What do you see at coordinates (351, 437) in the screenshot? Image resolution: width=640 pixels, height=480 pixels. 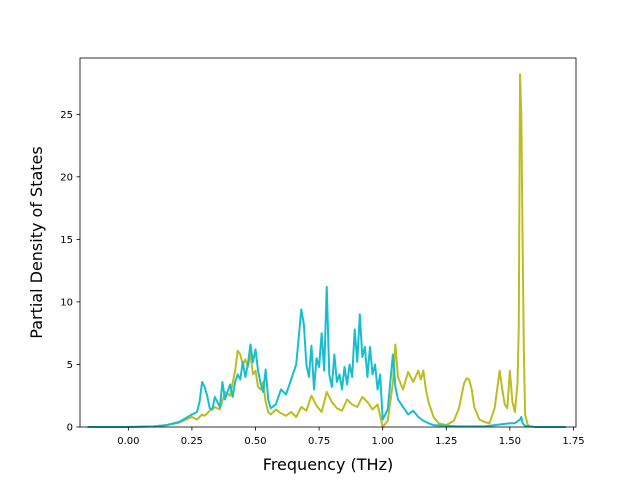 I see `x-axis: 0.00 0.25 0.50 0.75 1.00 1.25 1.50 1.75` at bounding box center [351, 437].